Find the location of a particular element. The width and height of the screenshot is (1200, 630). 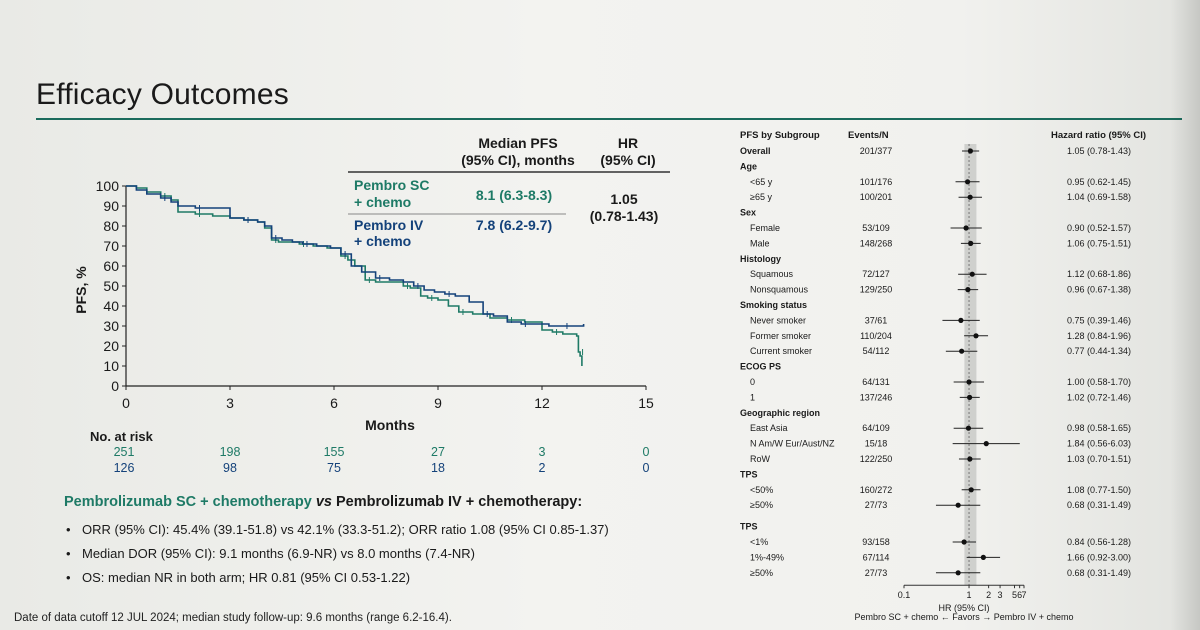

forest-x-tick-label: 7 is located at coordinates (1023, 595).